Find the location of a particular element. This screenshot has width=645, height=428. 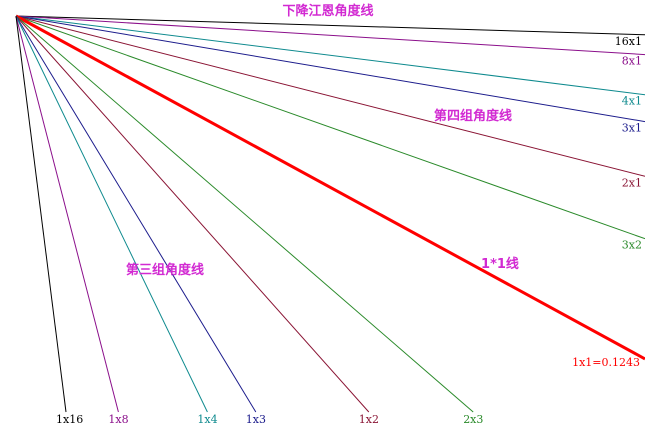

angle-label-1x16: 1x16 is located at coordinates (69, 419).